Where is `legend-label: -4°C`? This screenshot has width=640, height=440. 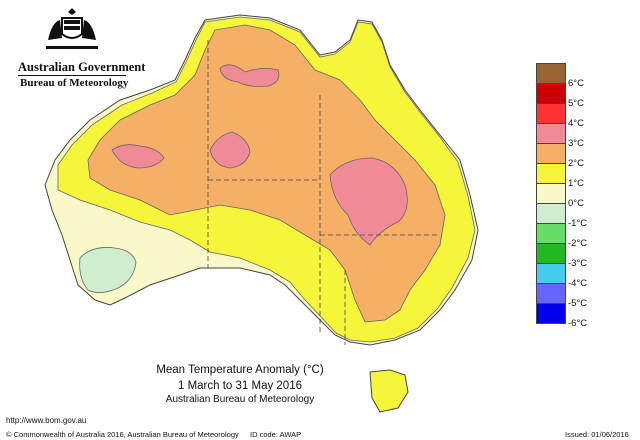 legend-label: -4°C is located at coordinates (578, 283).